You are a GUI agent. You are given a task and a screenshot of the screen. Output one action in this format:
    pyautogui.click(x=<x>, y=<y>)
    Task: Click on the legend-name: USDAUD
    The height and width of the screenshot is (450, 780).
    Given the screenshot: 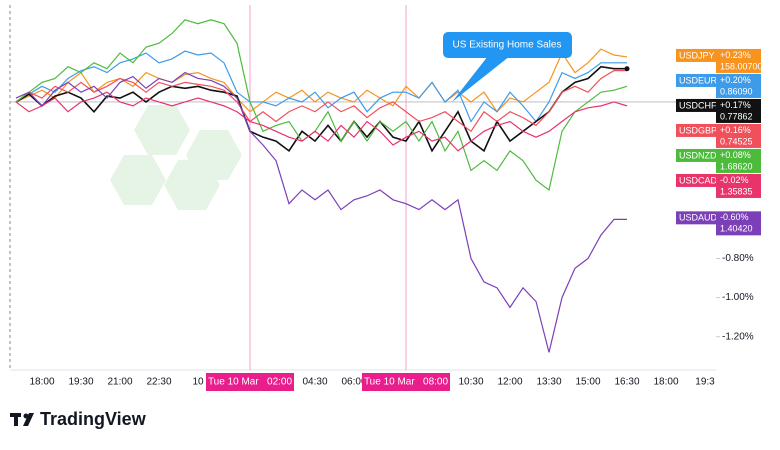 What is the action you would take?
    pyautogui.click(x=698, y=218)
    